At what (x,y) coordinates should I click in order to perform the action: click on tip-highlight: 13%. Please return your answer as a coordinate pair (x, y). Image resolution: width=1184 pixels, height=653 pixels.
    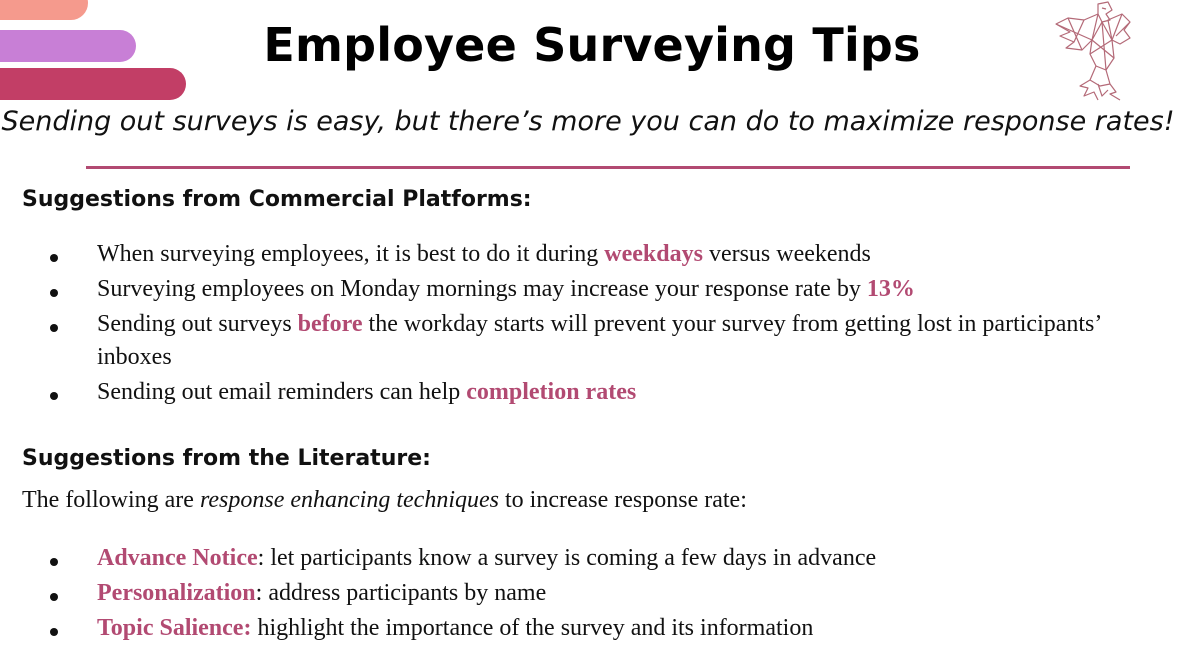
    Looking at the image, I should click on (890, 289).